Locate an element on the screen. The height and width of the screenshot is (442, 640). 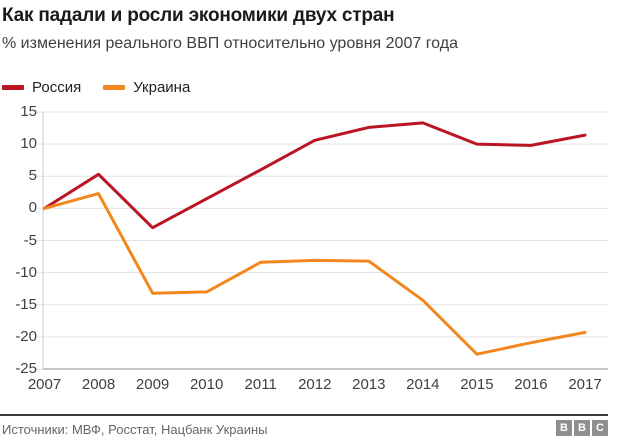
y-axis-label: 15 is located at coordinates (28, 111).